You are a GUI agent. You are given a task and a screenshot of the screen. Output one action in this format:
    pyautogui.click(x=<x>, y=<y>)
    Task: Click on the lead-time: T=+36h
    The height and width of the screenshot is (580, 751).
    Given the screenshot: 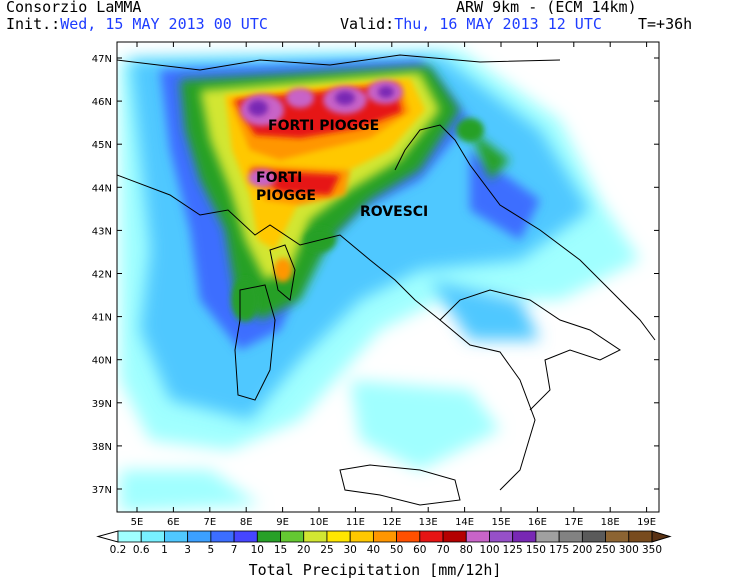 What is the action you would take?
    pyautogui.click(x=665, y=24)
    